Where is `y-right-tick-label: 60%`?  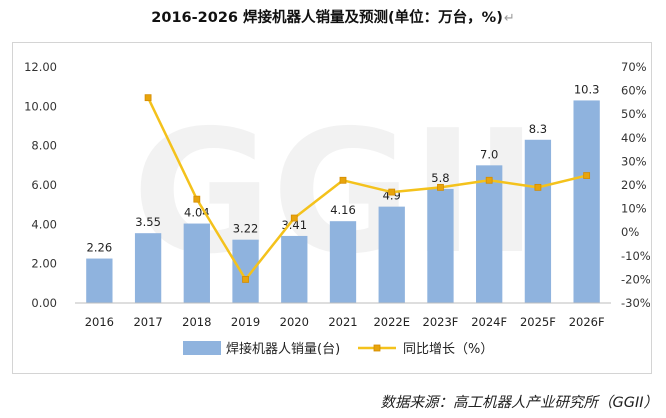
y-right-tick-label: 60% is located at coordinates (634, 91).